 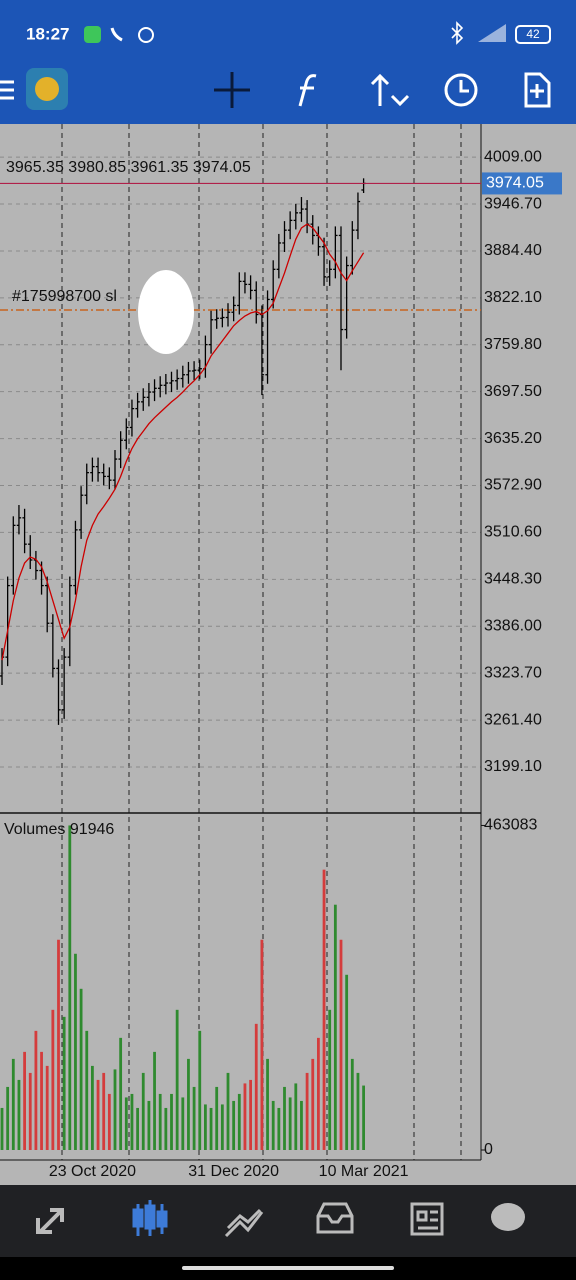 I want to click on open-value: 3965.35, so click(x=35, y=167).